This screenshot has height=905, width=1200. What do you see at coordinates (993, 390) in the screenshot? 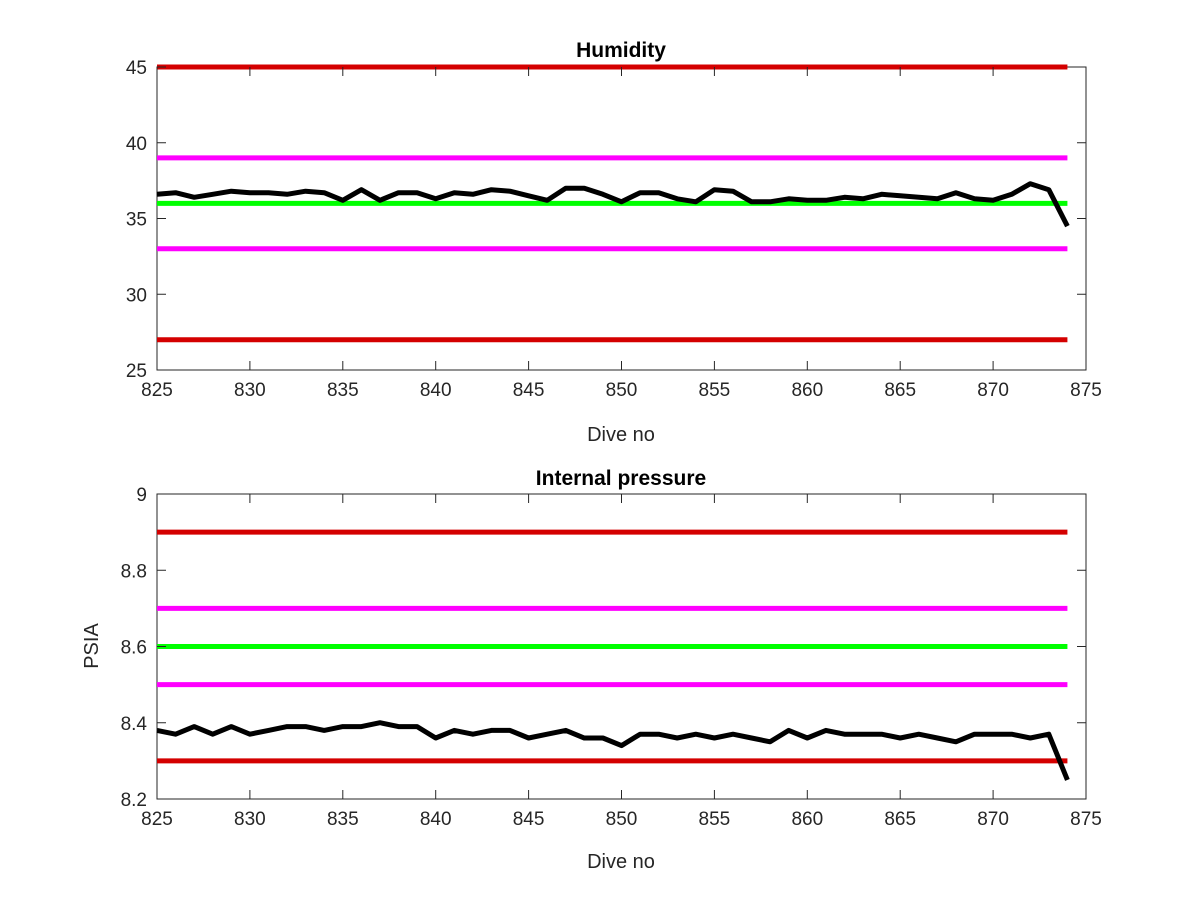
I see `humidity-x-tick-label: 870` at bounding box center [993, 390].